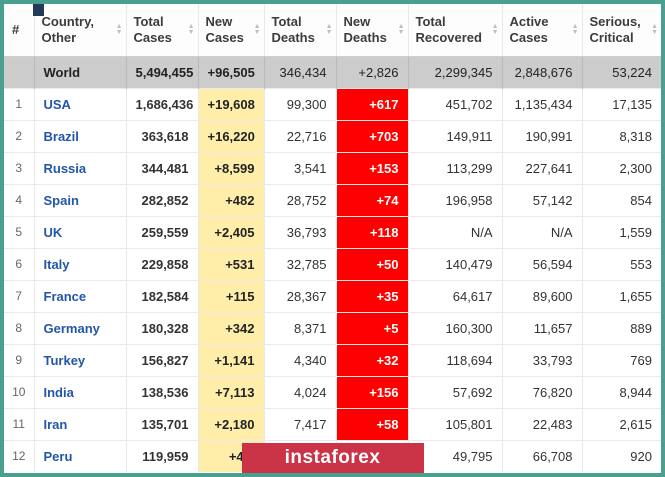 The height and width of the screenshot is (477, 665). Describe the element at coordinates (61, 200) in the screenshot. I see `country-link: Spain` at that location.